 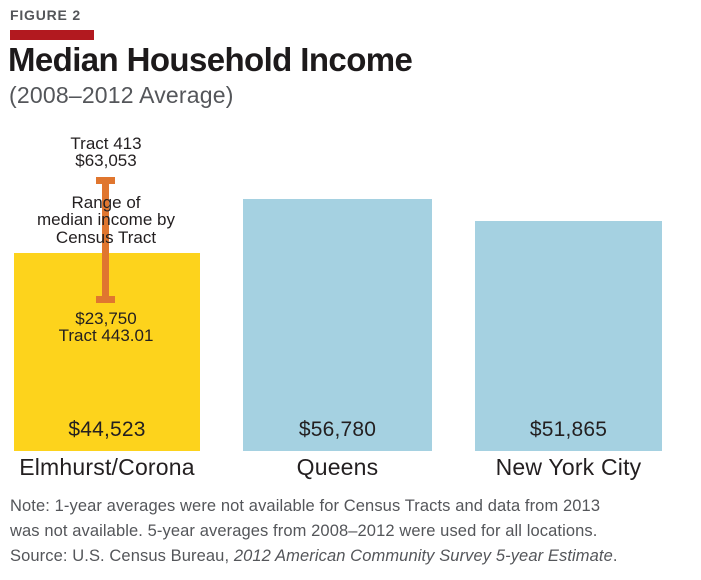 What do you see at coordinates (122, 556) in the screenshot?
I see `footnote-source-prefix: Source: U.S. Census Bureau,` at bounding box center [122, 556].